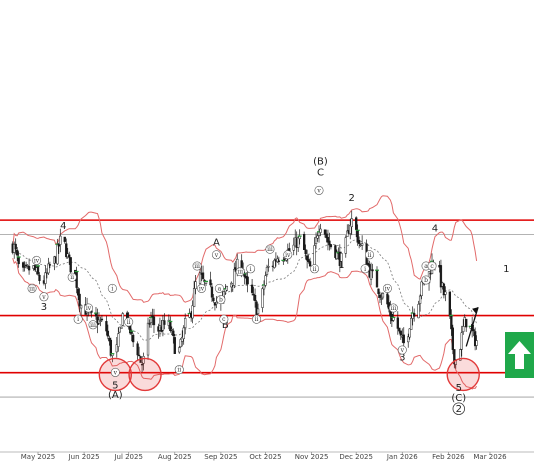  I want to click on x-tick-label: Jun 2025, so click(84, 457).